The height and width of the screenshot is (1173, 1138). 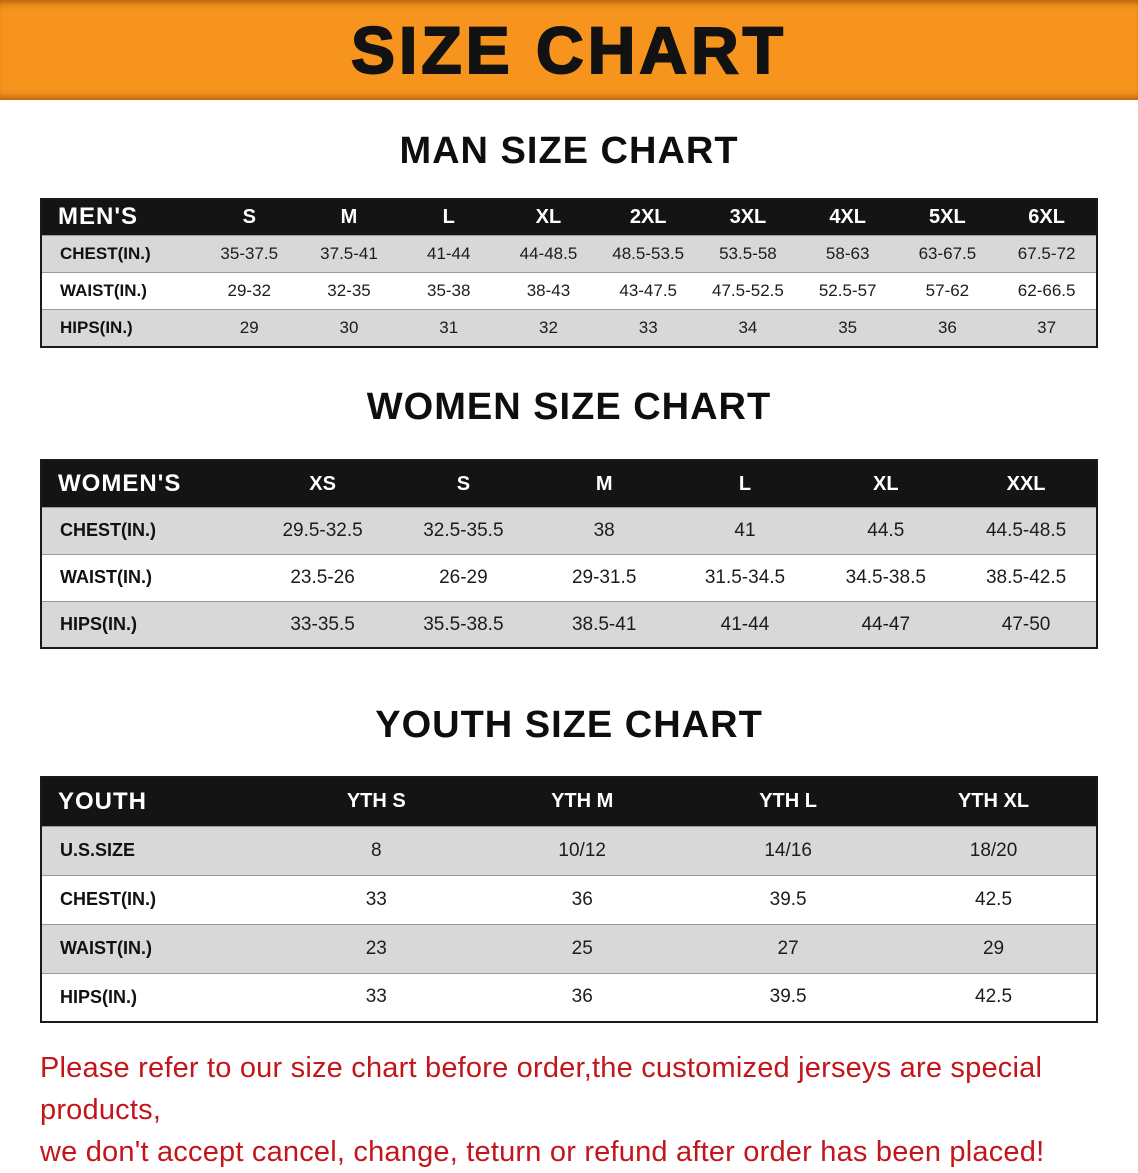 What do you see at coordinates (1026, 577) in the screenshot?
I see `value-cell: 38.5-42.5` at bounding box center [1026, 577].